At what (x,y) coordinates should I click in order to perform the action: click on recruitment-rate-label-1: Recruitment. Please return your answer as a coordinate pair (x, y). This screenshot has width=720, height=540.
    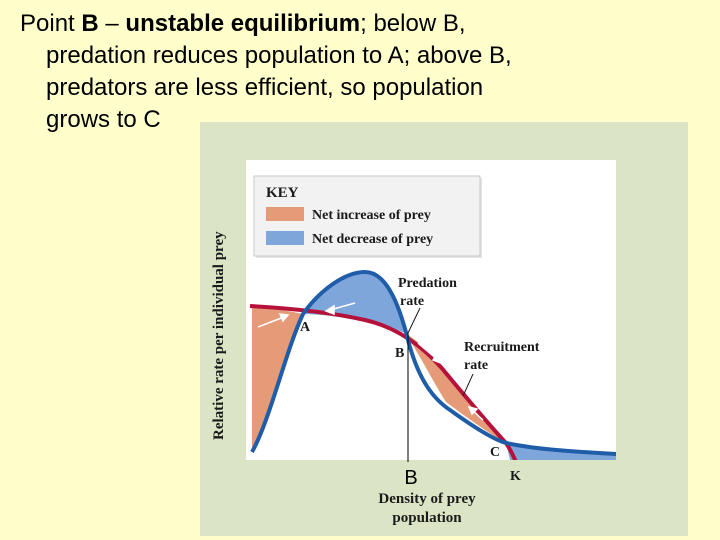
    Looking at the image, I should click on (502, 347).